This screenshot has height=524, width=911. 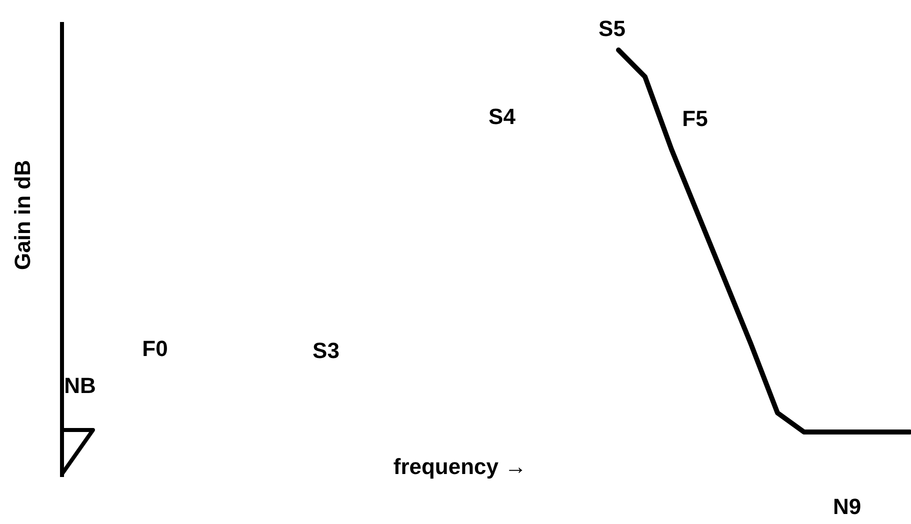 What do you see at coordinates (612, 29) in the screenshot?
I see `text: S5` at bounding box center [612, 29].